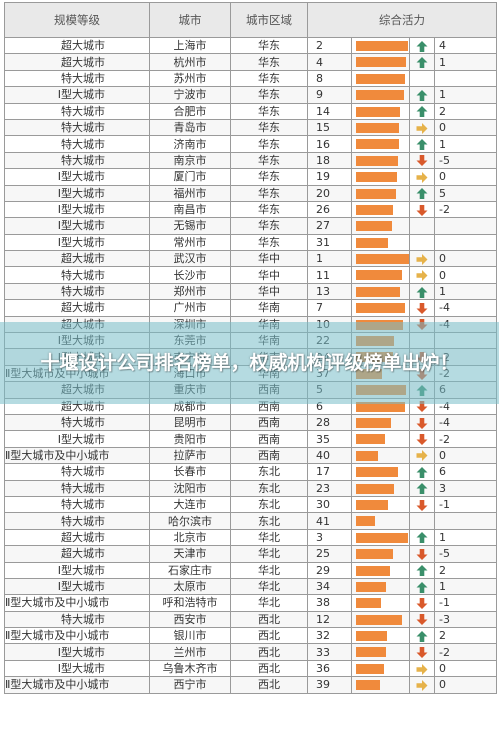 This screenshot has width=499, height=732. I want to click on cell-city: 济南市, so click(190, 144).